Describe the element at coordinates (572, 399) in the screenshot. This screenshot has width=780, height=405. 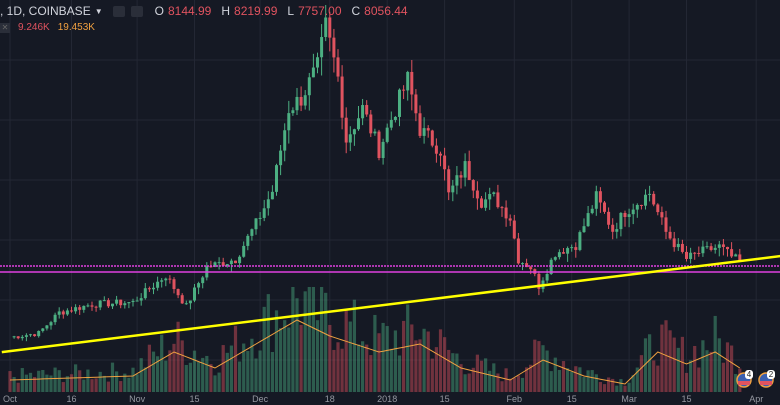
I see `x-tick-label: 15` at that location.